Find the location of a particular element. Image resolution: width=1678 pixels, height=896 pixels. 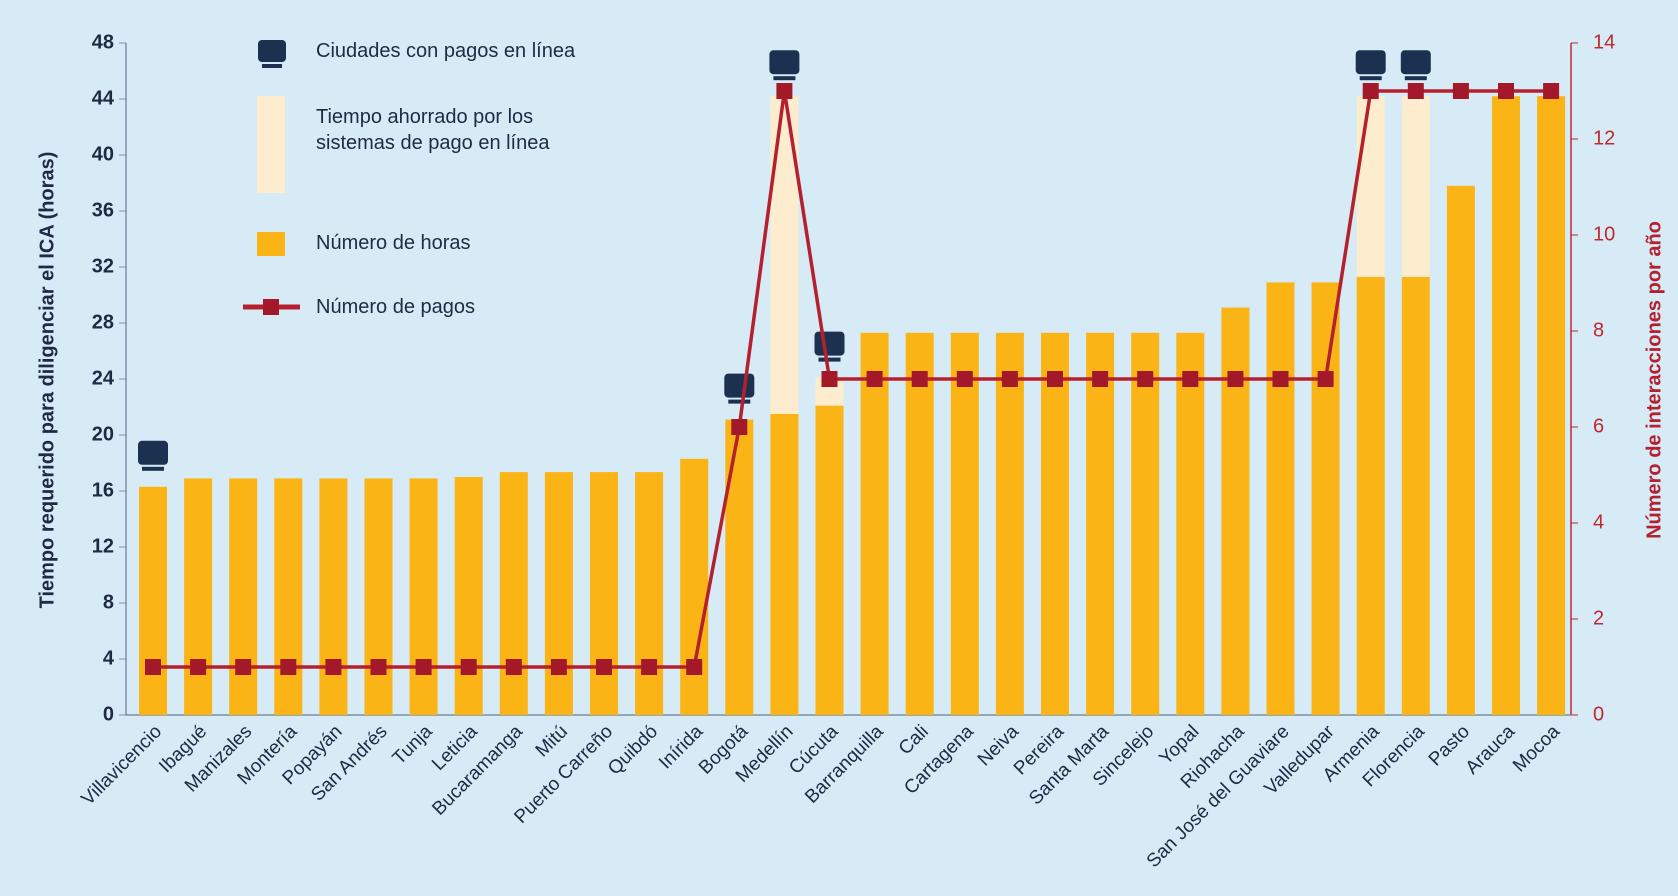

y-tick-label: 0 is located at coordinates (108, 714).